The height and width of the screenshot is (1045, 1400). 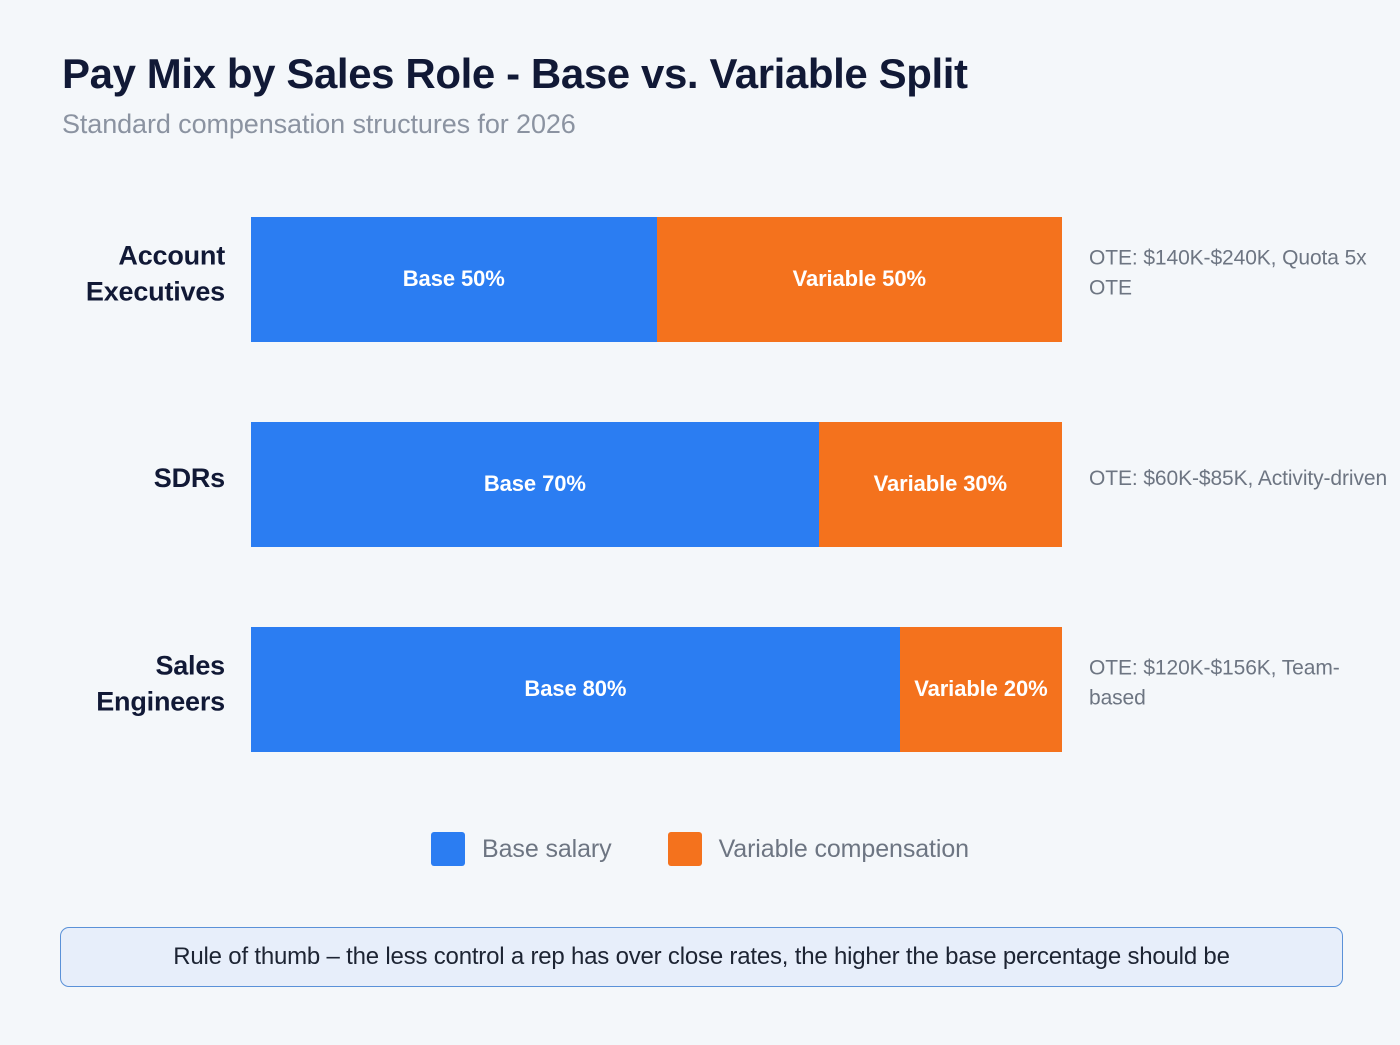 What do you see at coordinates (160, 683) in the screenshot?
I see `row-label-sales-engineers: Sales Engineers` at bounding box center [160, 683].